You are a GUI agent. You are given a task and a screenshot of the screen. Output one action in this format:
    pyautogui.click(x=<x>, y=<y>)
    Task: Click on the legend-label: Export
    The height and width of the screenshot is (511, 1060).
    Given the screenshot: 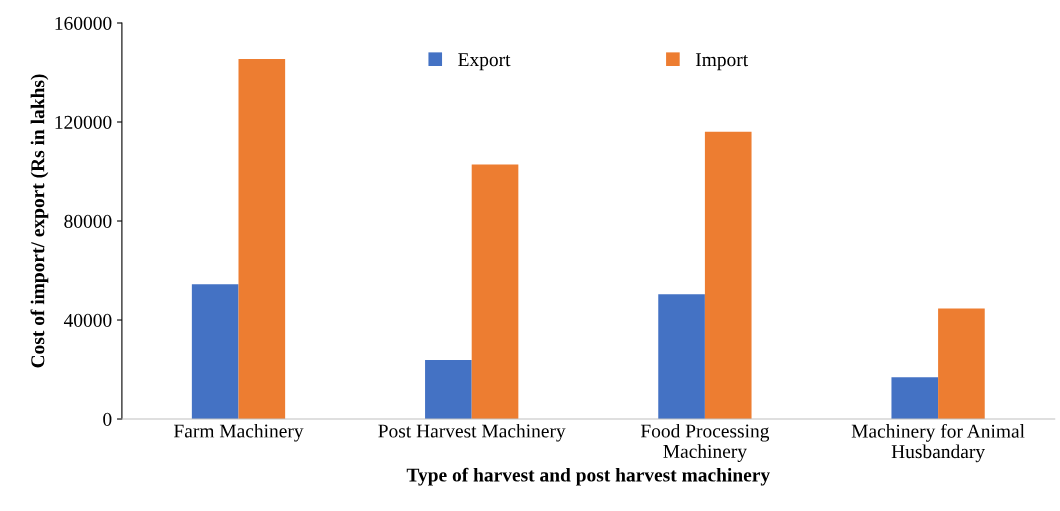 What is the action you would take?
    pyautogui.click(x=484, y=62)
    